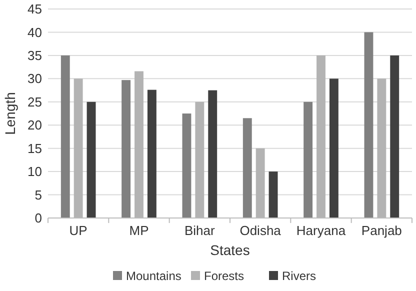  Describe the element at coordinates (321, 230) in the screenshot. I see `x-tick-label: Haryana` at that location.